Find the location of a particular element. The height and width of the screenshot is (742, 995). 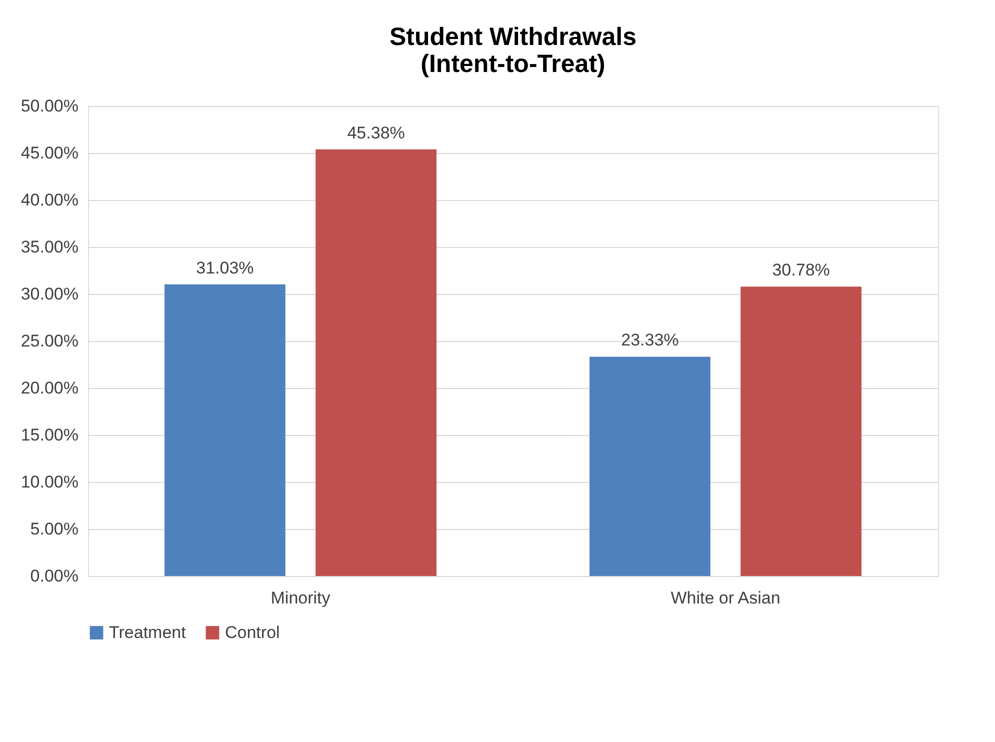

chart-title: Student Withdrawals (Intent-to-Treat) is located at coordinates (513, 50).